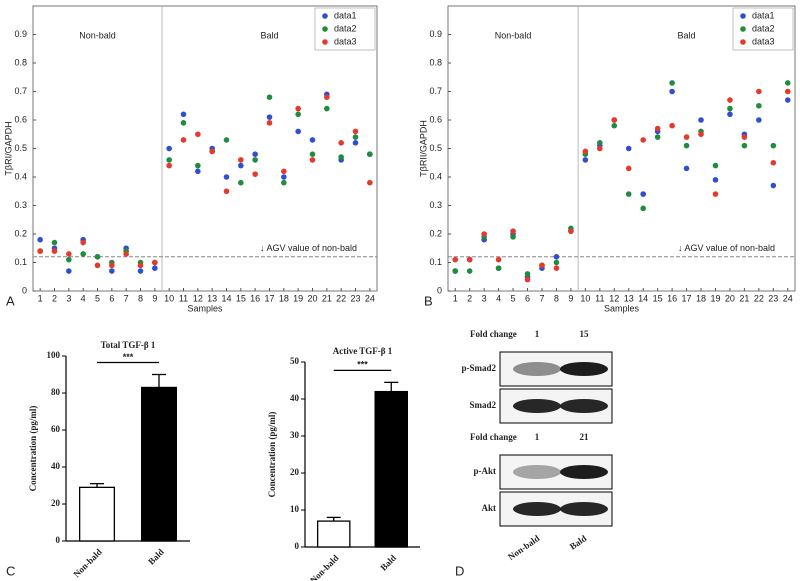 The image size is (800, 581). I want to click on y-tick-label: 0.8, so click(20, 62).